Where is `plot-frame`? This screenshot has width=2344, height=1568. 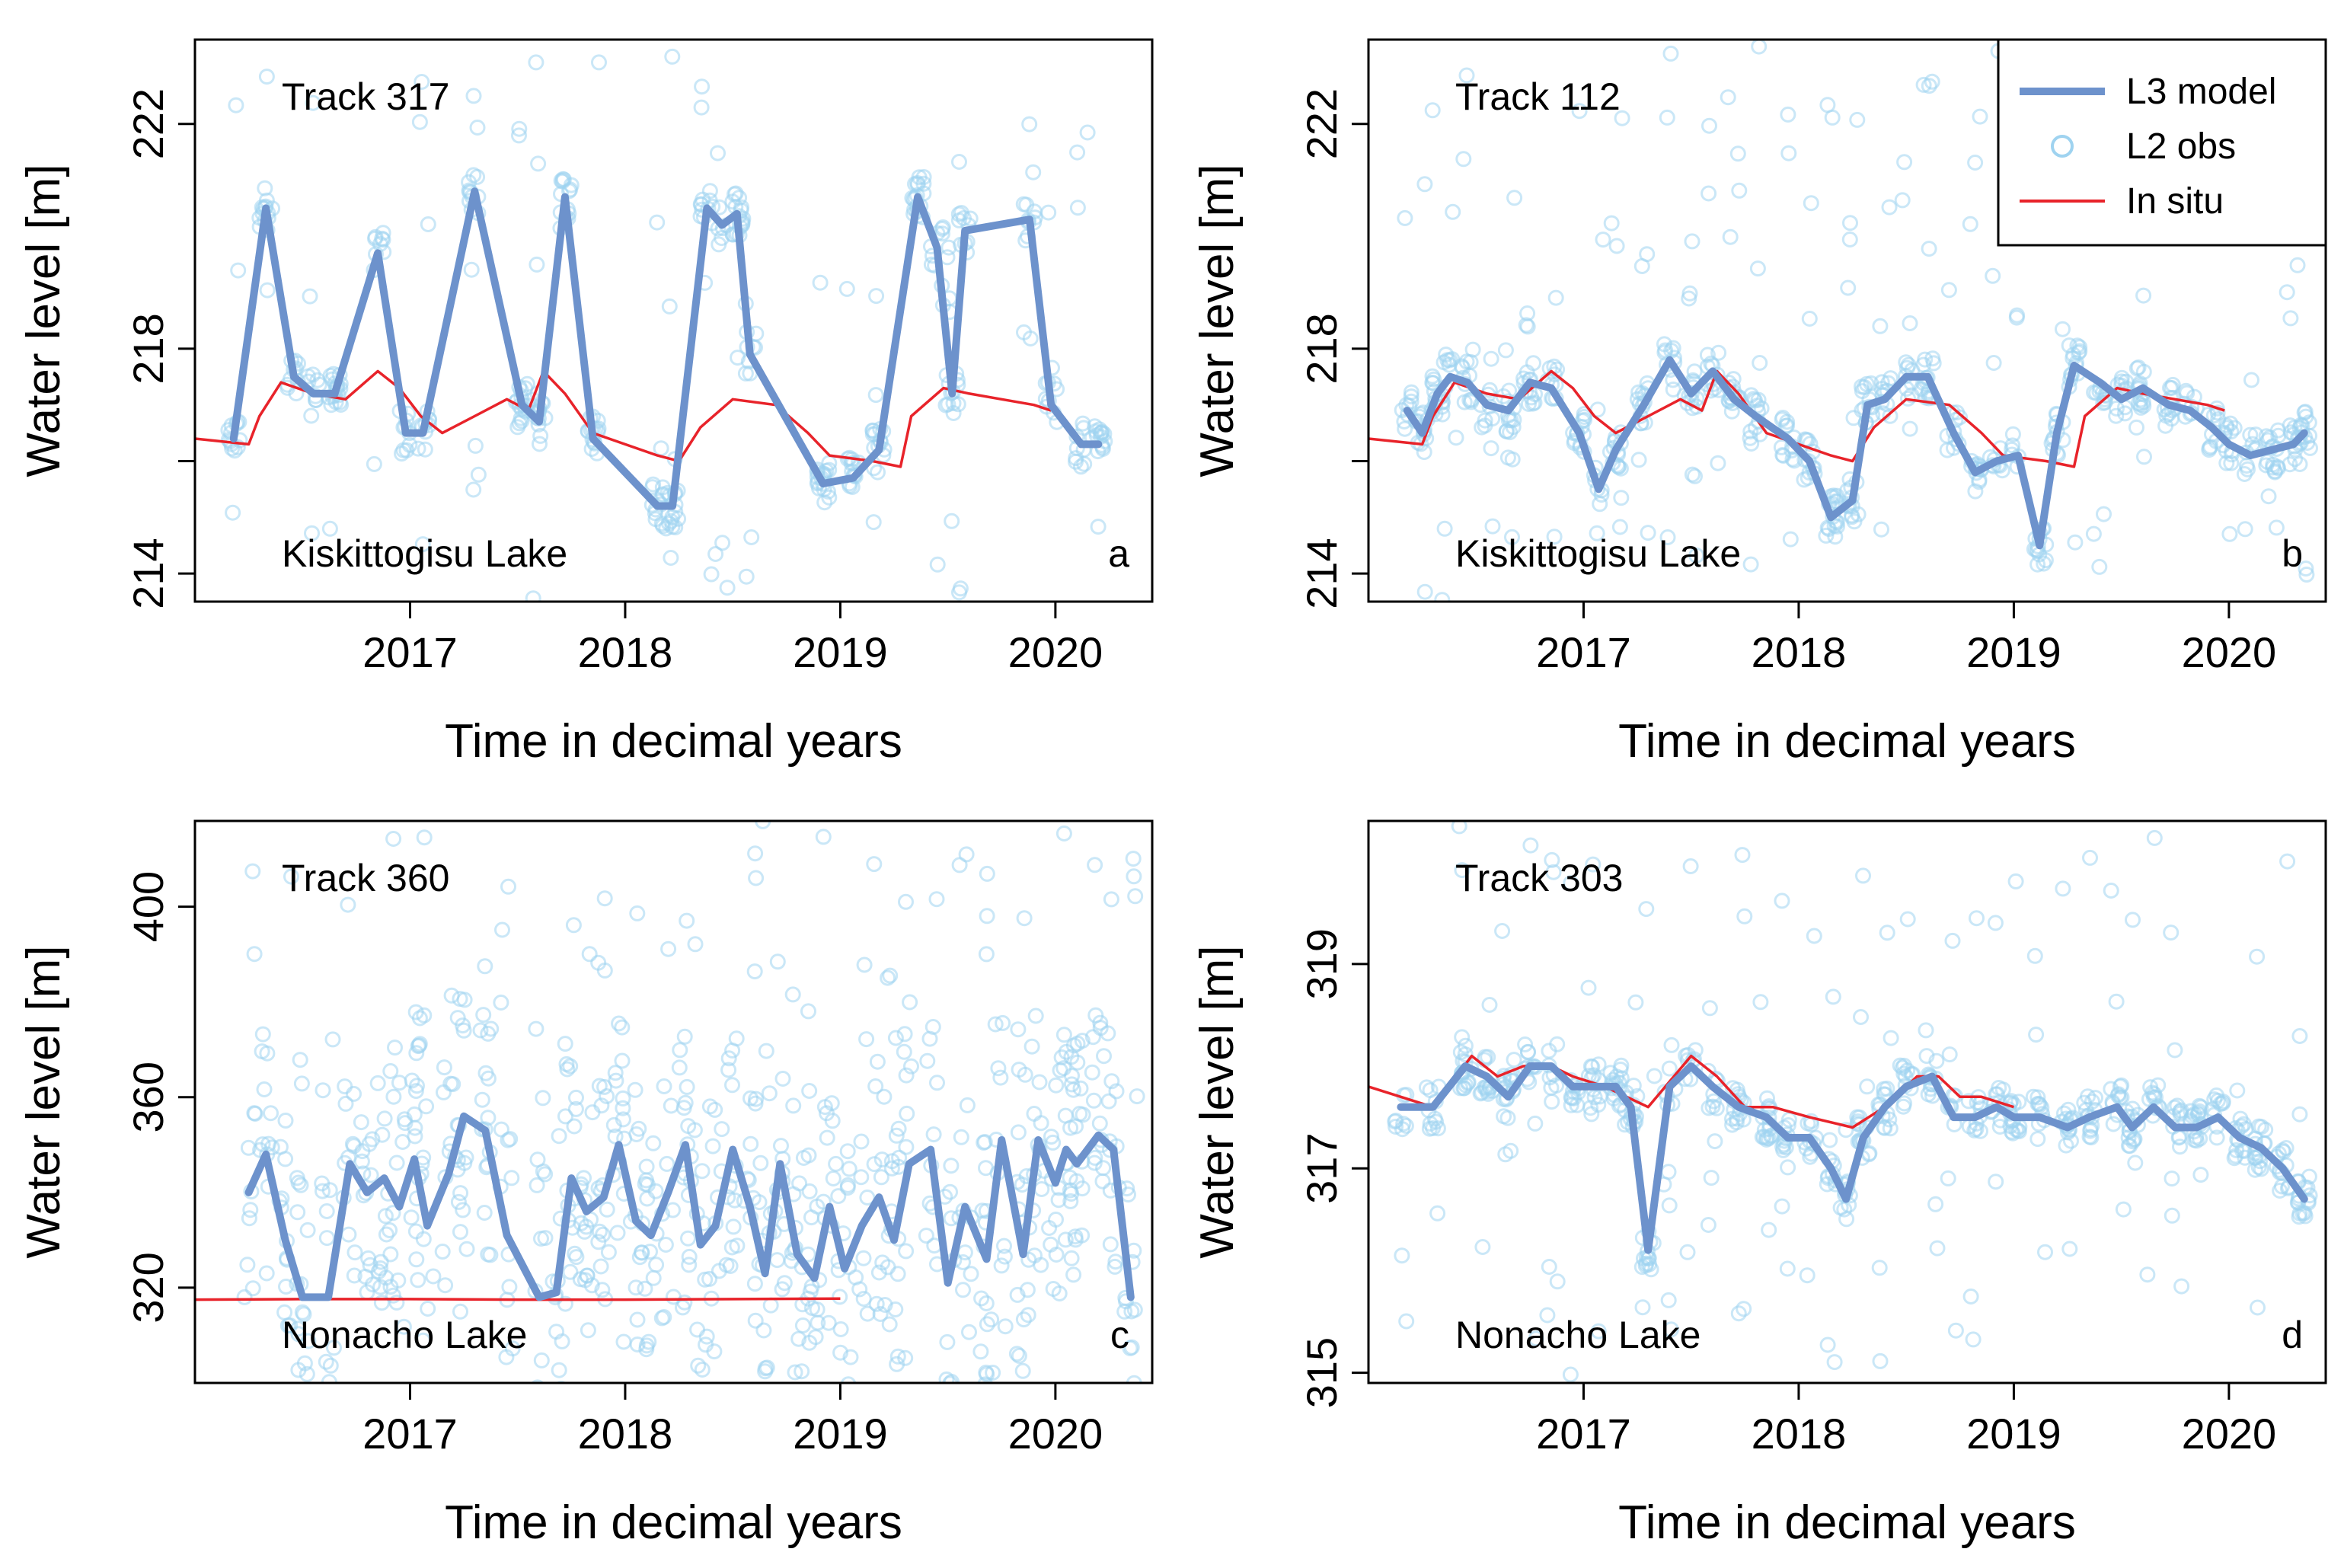 plot-frame is located at coordinates (1847, 321).